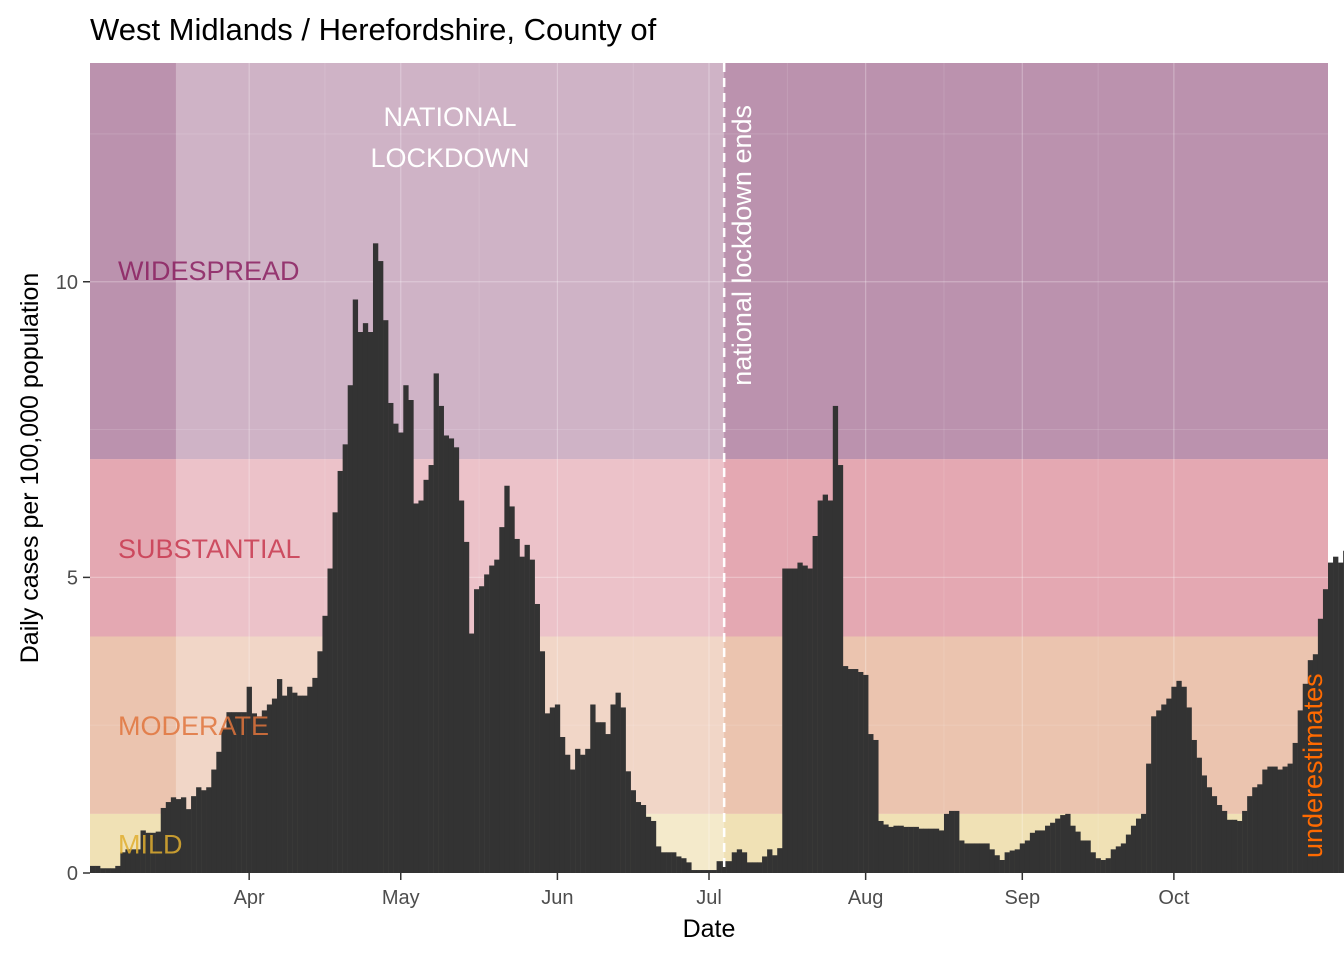 The width and height of the screenshot is (1344, 960). What do you see at coordinates (557, 898) in the screenshot?
I see `x-tick-label-jun: Jun` at bounding box center [557, 898].